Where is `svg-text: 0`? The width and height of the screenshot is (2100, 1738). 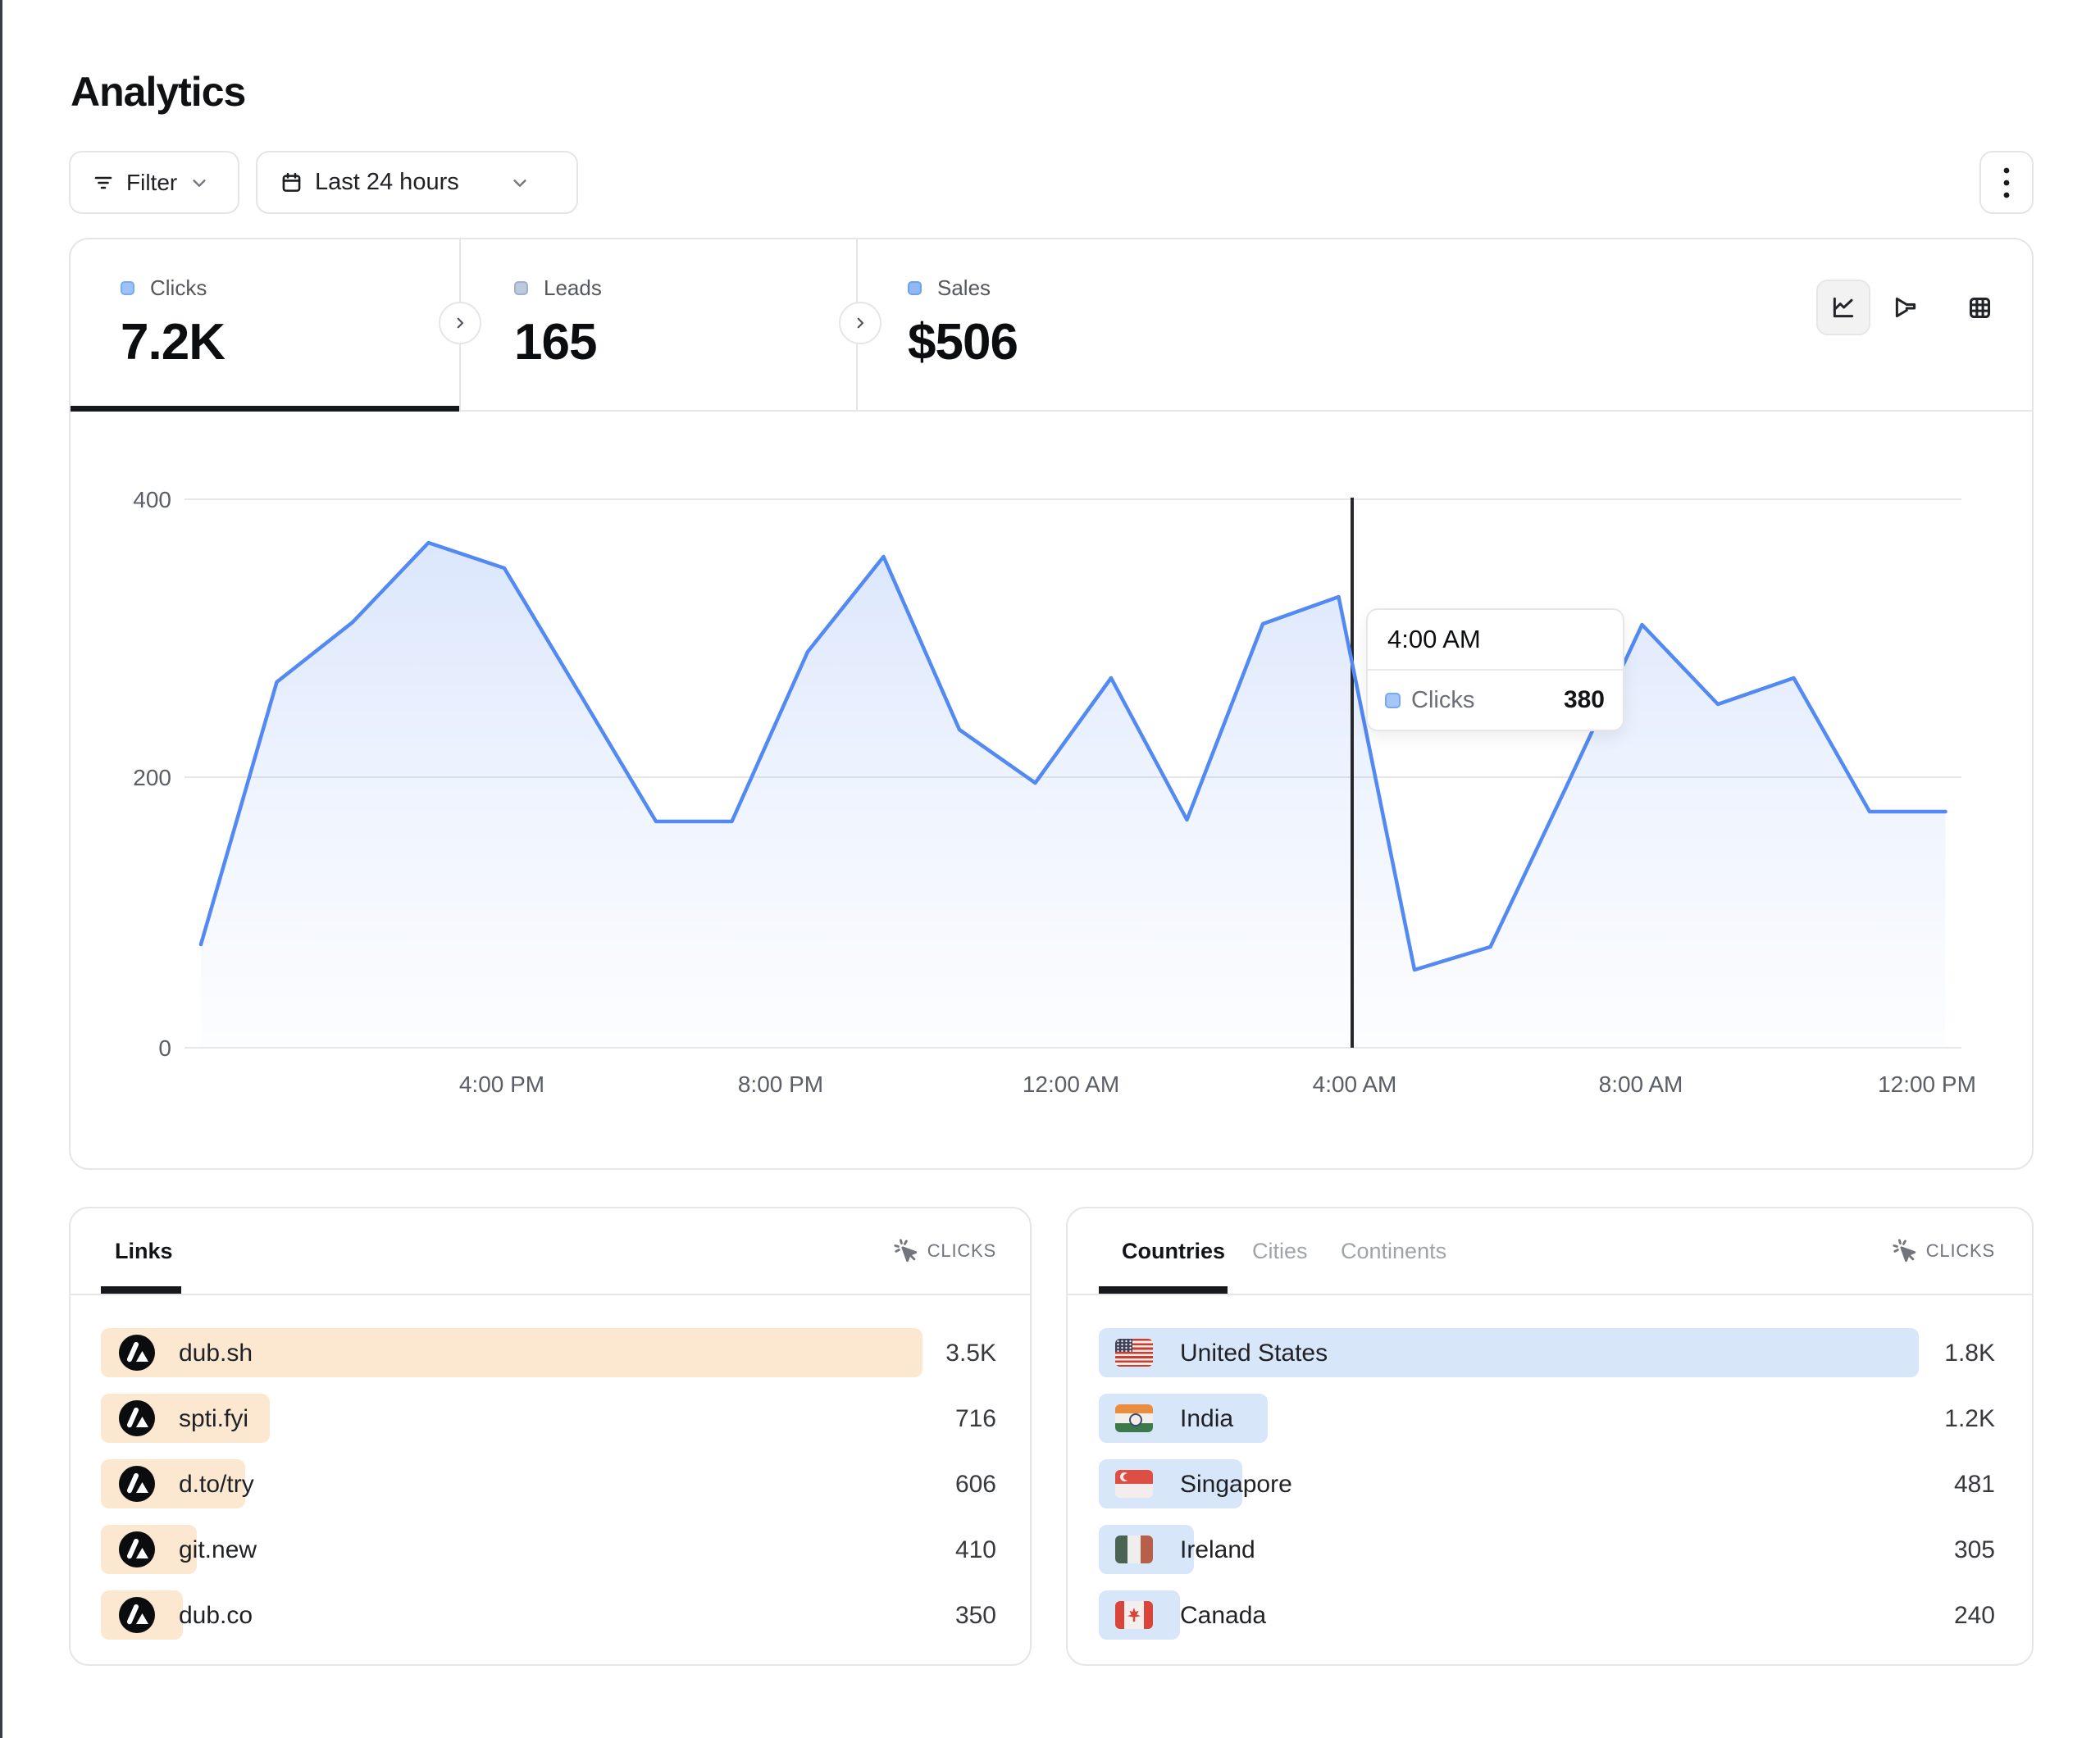 svg-text: 0 is located at coordinates (164, 1048).